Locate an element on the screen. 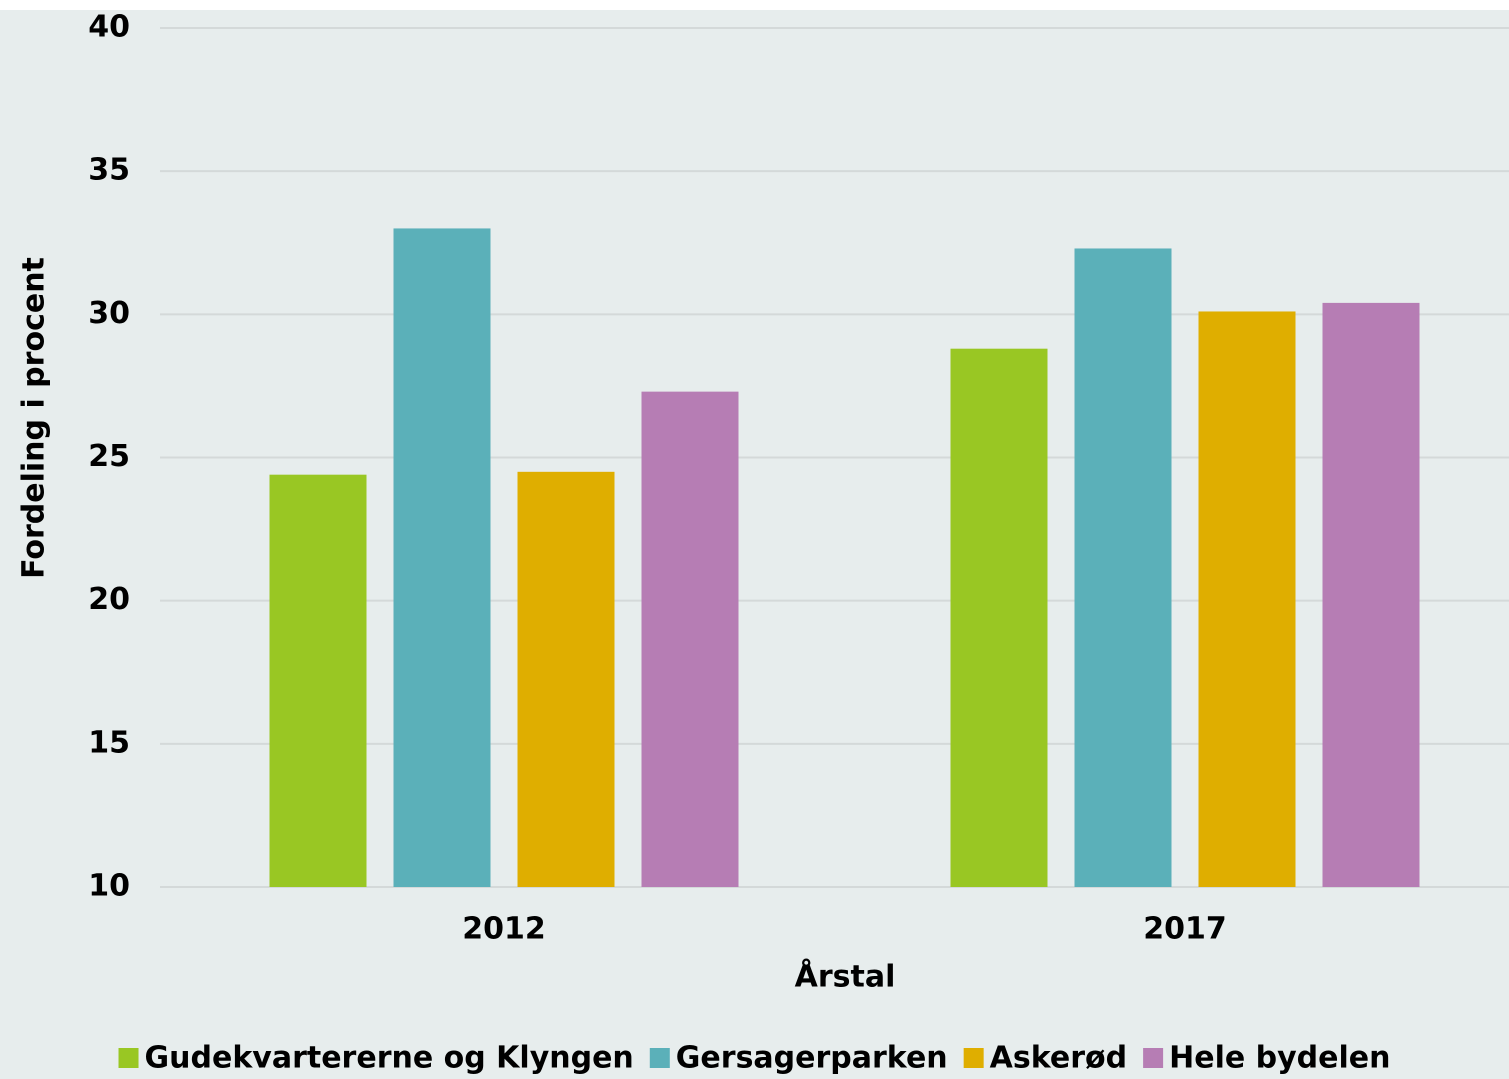 The height and width of the screenshot is (1079, 1509). y-tick-label: 40 is located at coordinates (109, 27).